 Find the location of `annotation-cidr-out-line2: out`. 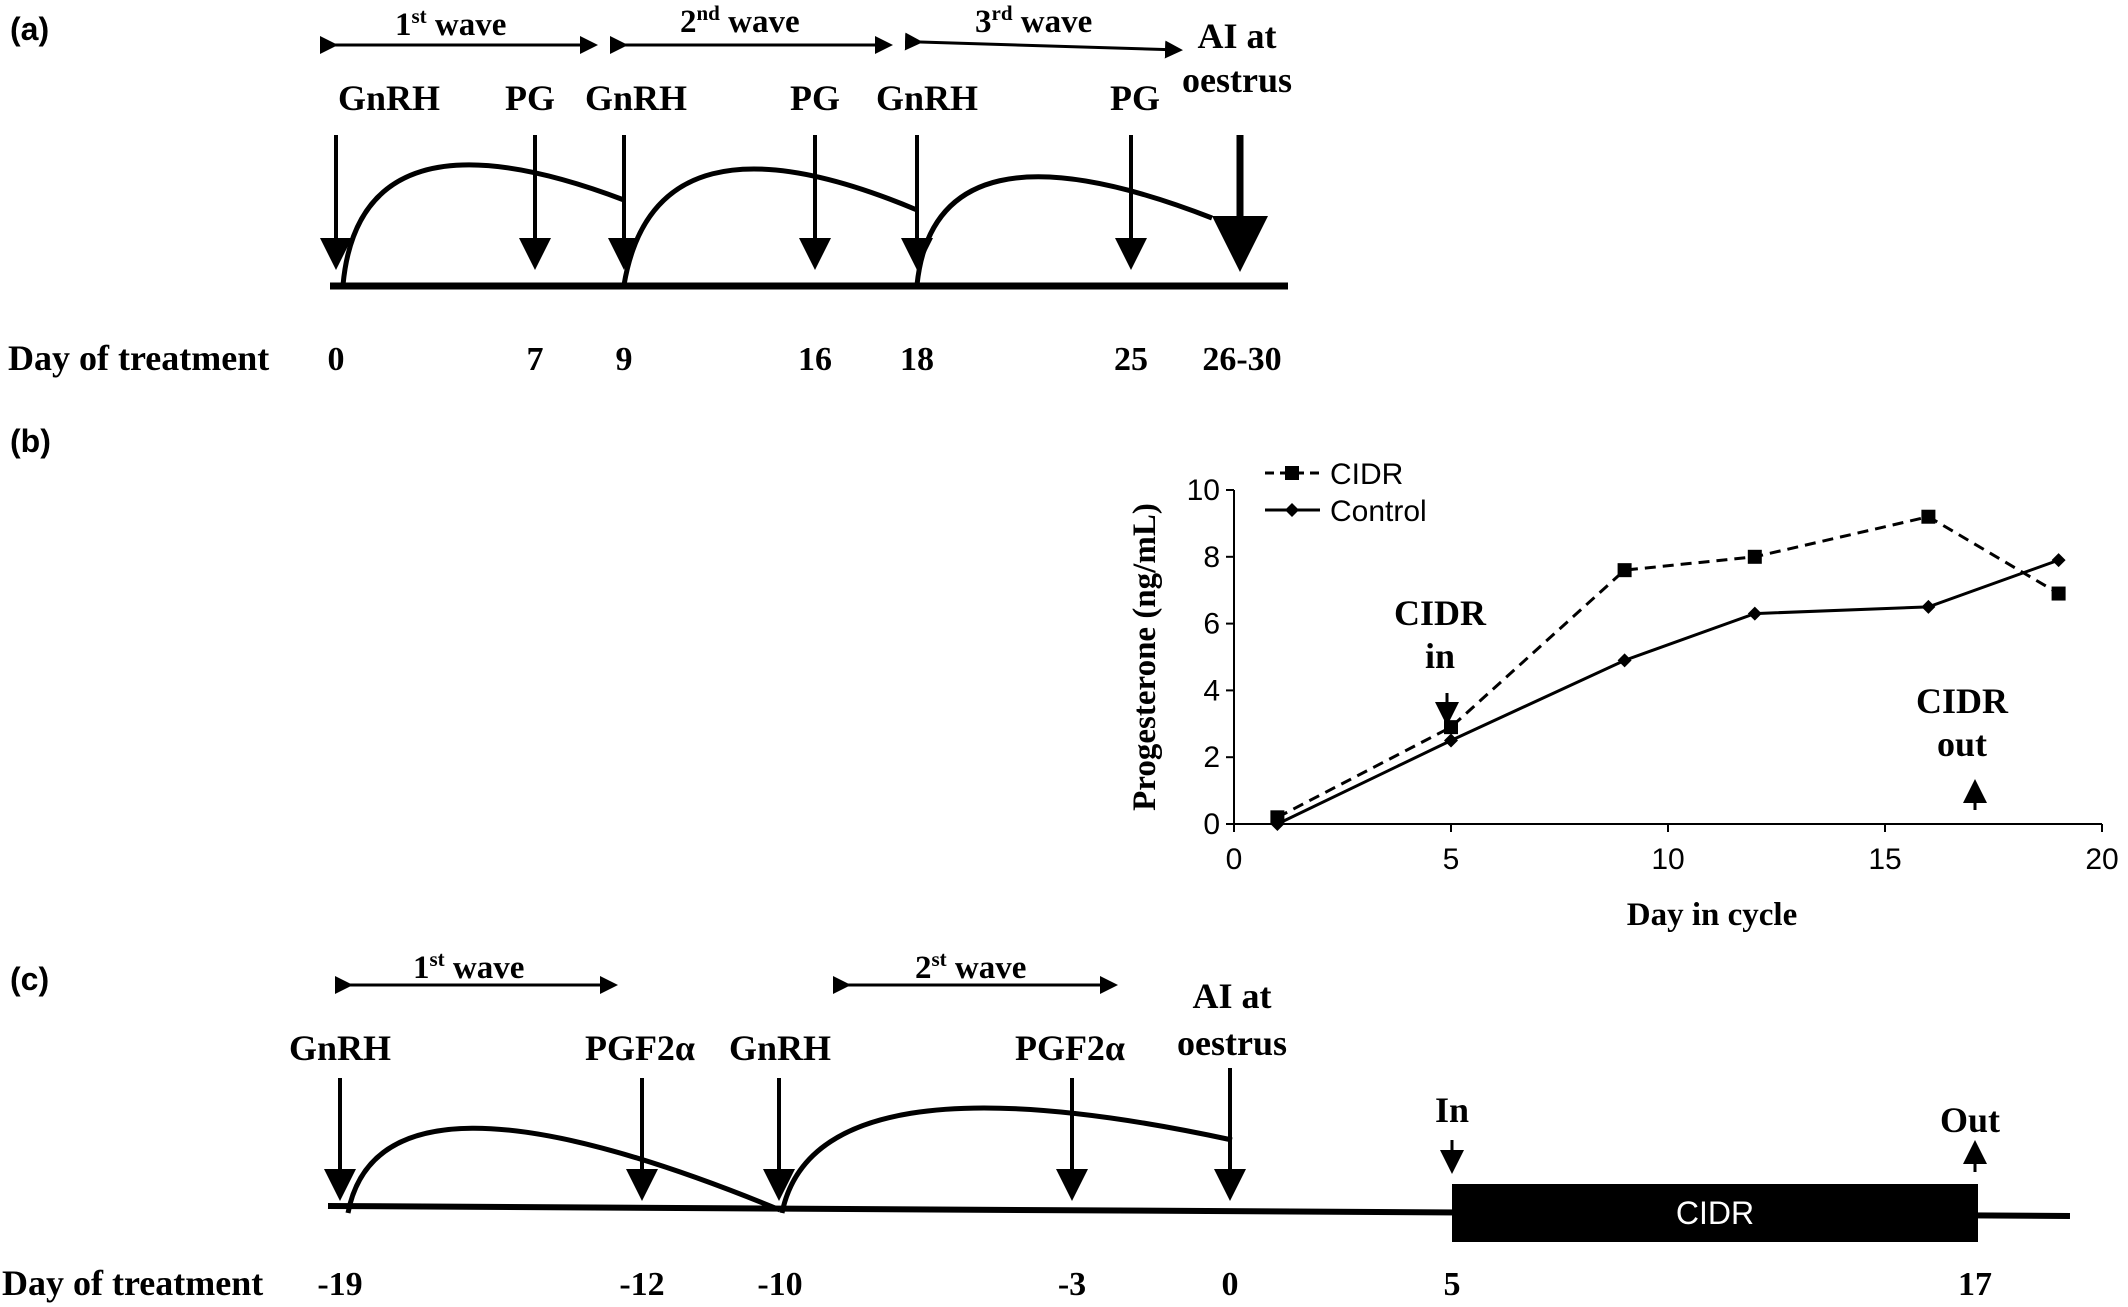

annotation-cidr-out-line2: out is located at coordinates (1962, 744).